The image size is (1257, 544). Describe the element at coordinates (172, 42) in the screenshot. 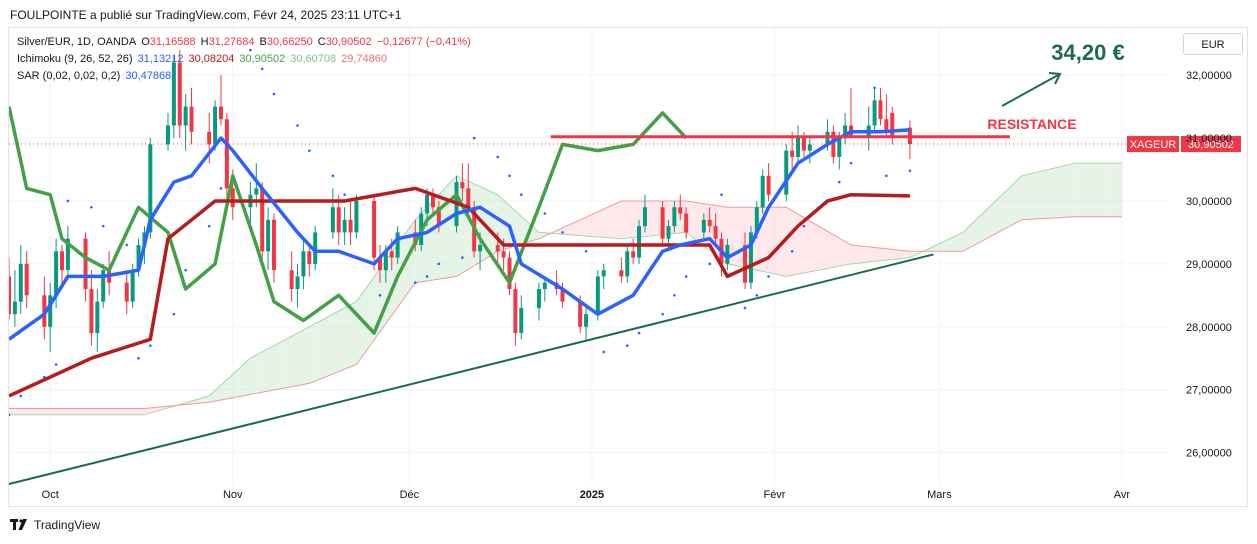

I see `legend-open: 31,16588` at that location.